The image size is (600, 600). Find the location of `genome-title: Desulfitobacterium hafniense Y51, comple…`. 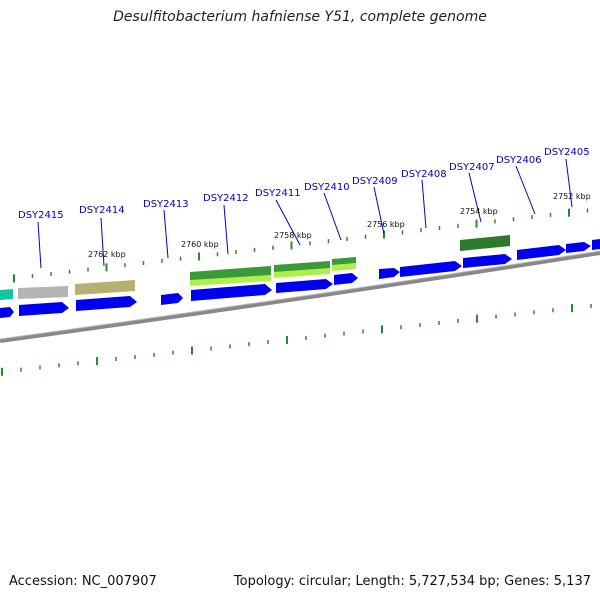

genome-title: Desulfitobacterium hafniense Y51, comple… is located at coordinates (300, 17).